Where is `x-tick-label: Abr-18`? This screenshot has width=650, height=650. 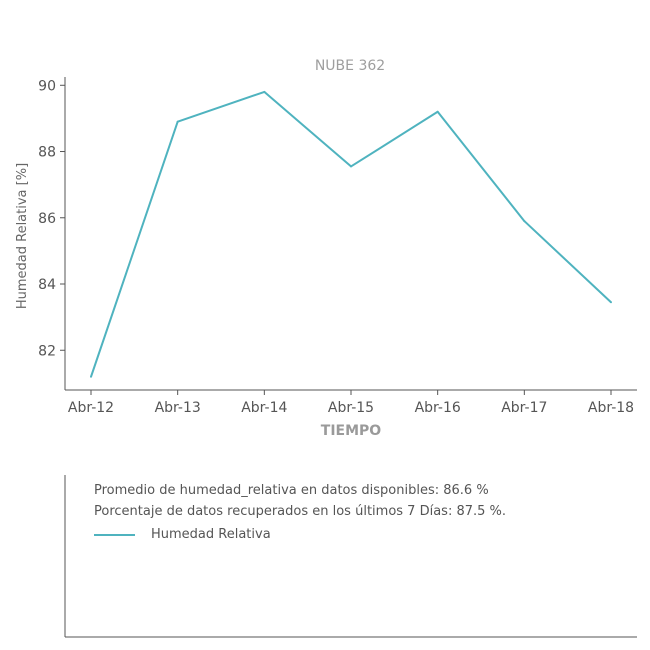 x-tick-label: Abr-18 is located at coordinates (611, 408).